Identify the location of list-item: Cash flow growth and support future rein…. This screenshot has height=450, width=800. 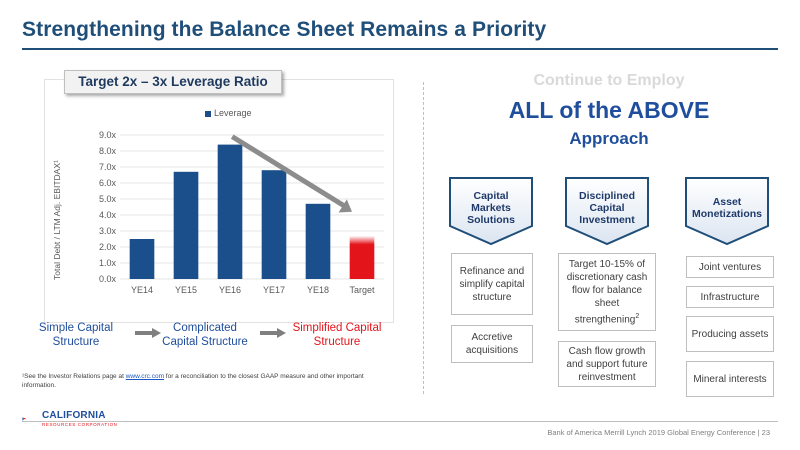
(607, 364).